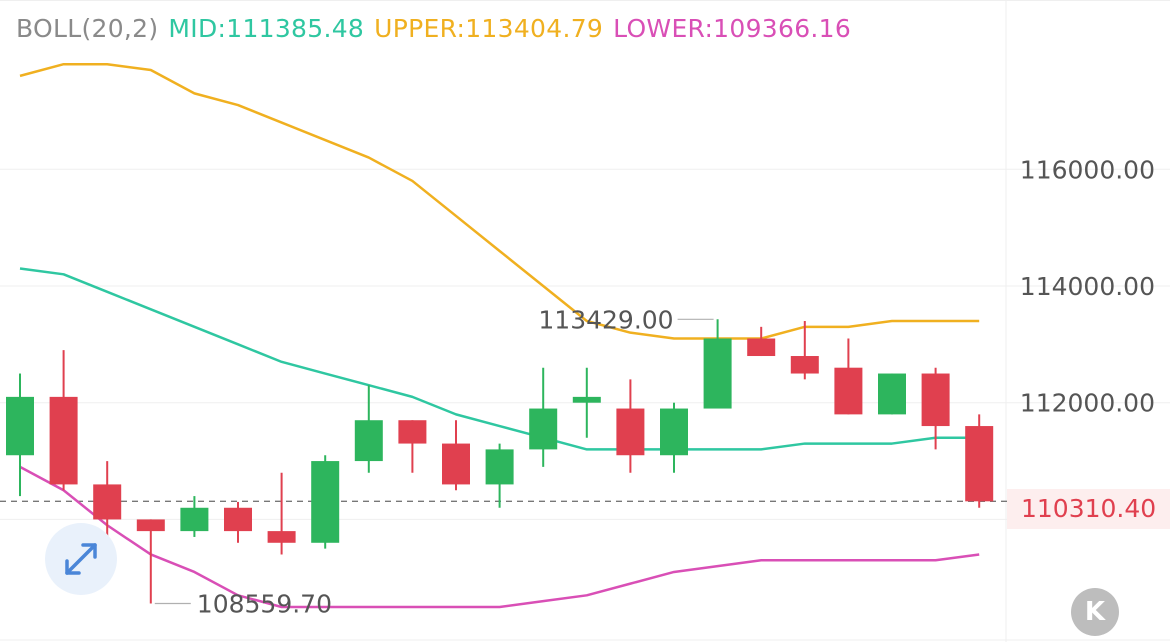 This screenshot has height=642, width=1170. I want to click on y-tick-label: 116000.00, so click(1087, 169).